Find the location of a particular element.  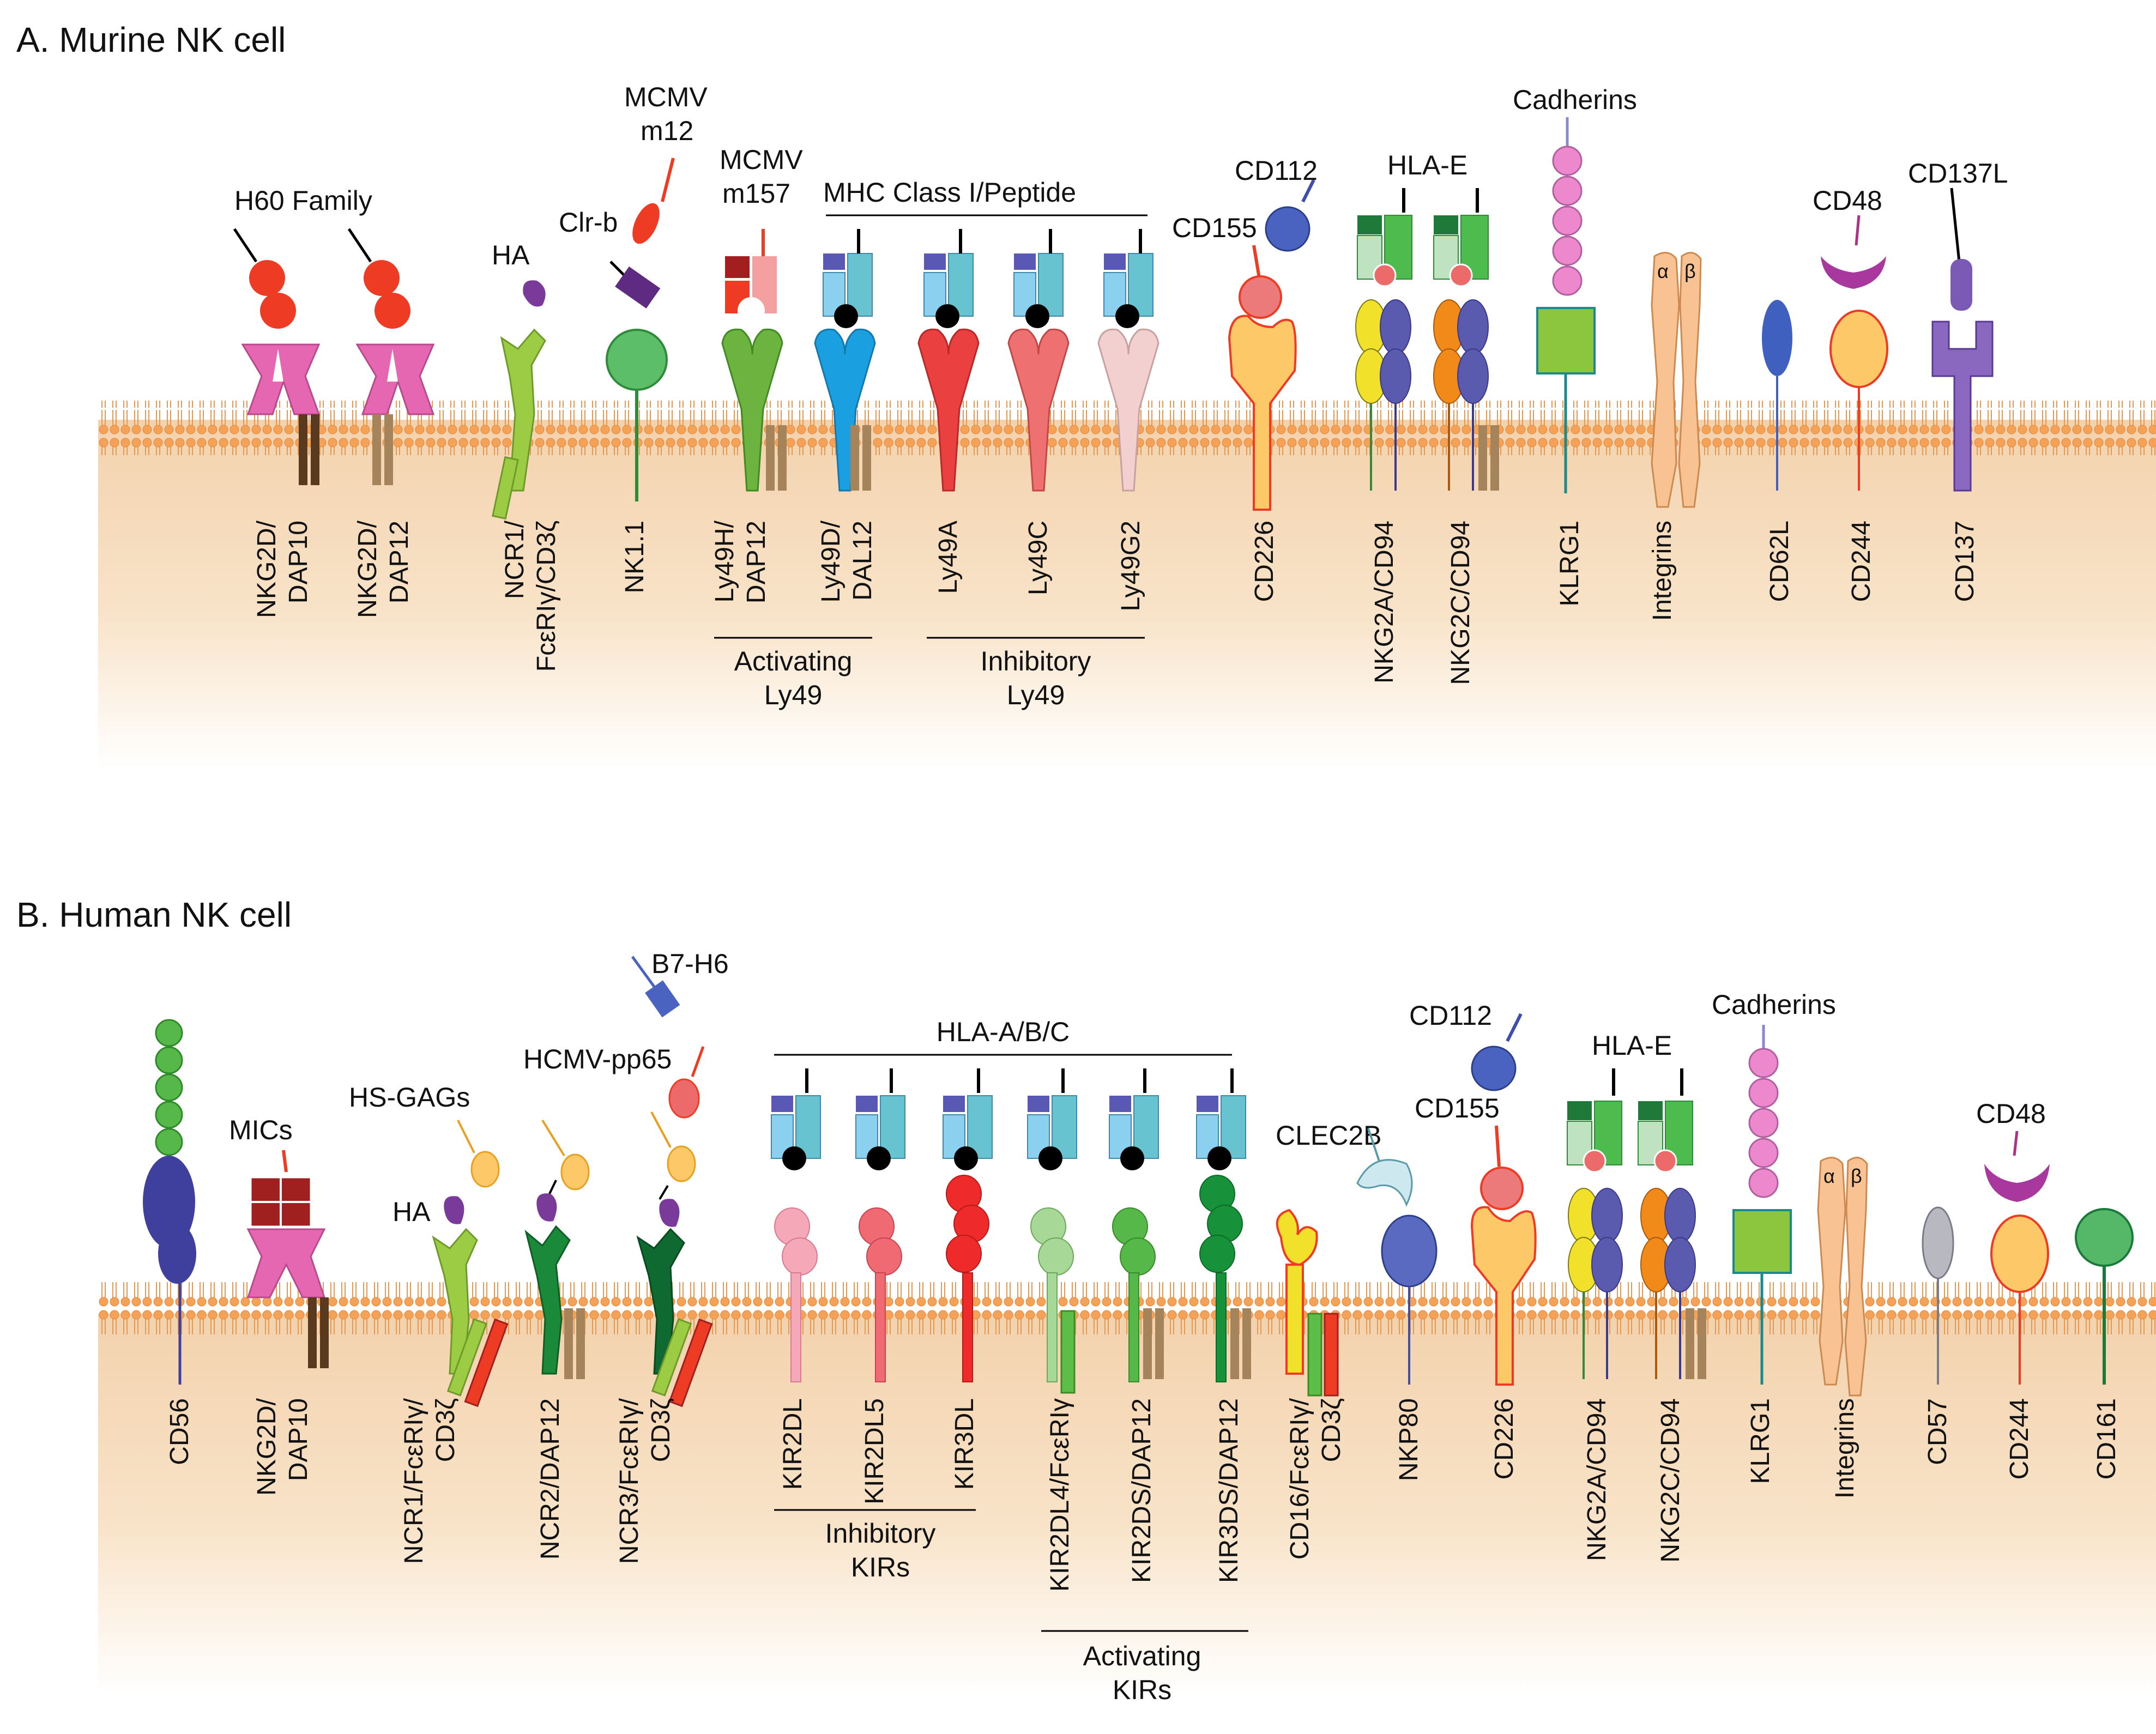

receptor-label: Ly49D/DAL12 is located at coordinates (847, 561).